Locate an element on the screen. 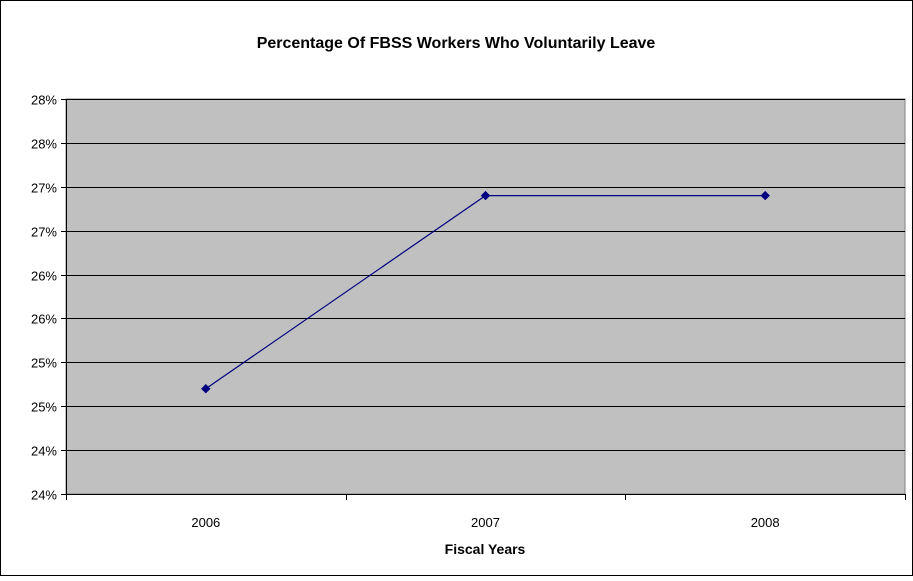 This screenshot has height=581, width=913. x-tick-label: 2008 is located at coordinates (765, 522).